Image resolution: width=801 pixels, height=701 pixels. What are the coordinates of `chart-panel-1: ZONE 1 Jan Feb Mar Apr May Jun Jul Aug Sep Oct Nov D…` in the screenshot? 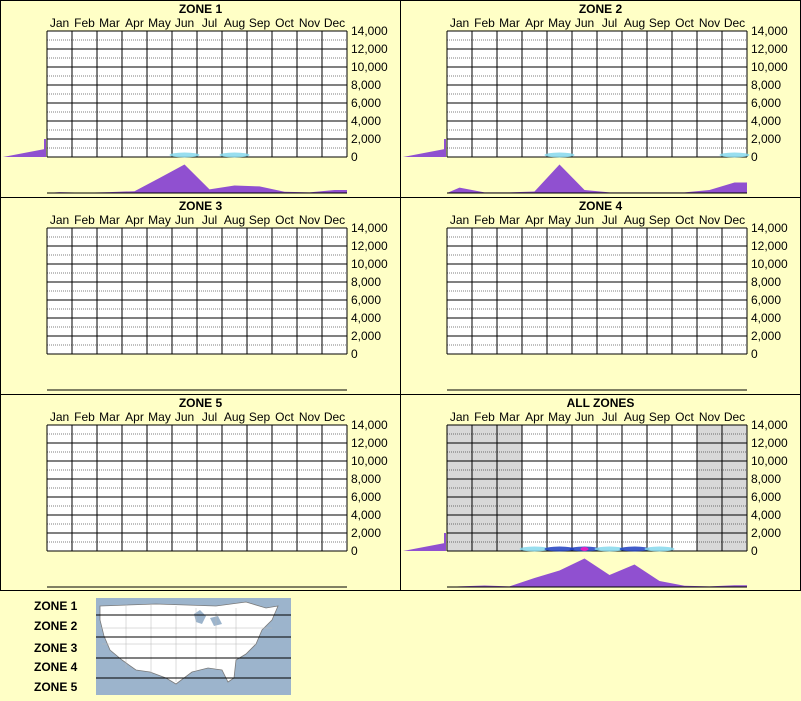 It's located at (200, 99).